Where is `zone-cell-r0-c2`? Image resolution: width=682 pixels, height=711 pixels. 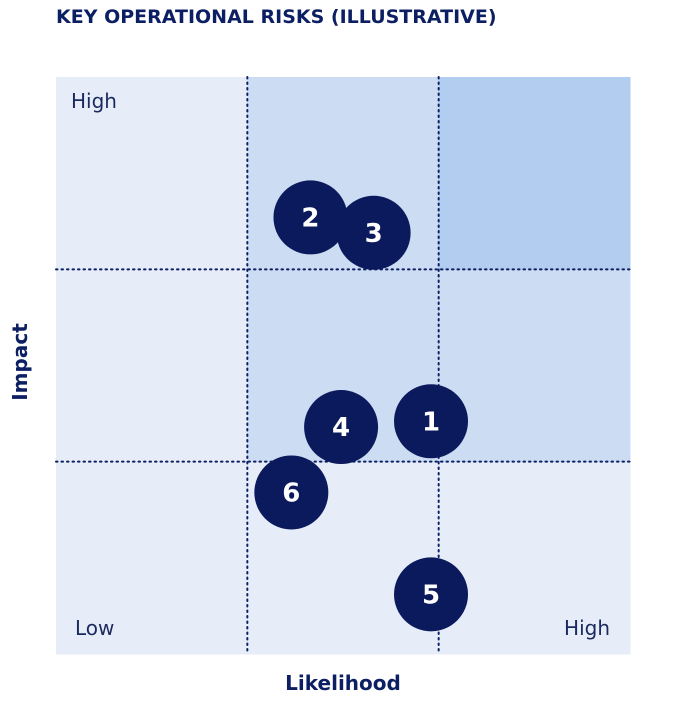
zone-cell-r0-c2 is located at coordinates (534, 558).